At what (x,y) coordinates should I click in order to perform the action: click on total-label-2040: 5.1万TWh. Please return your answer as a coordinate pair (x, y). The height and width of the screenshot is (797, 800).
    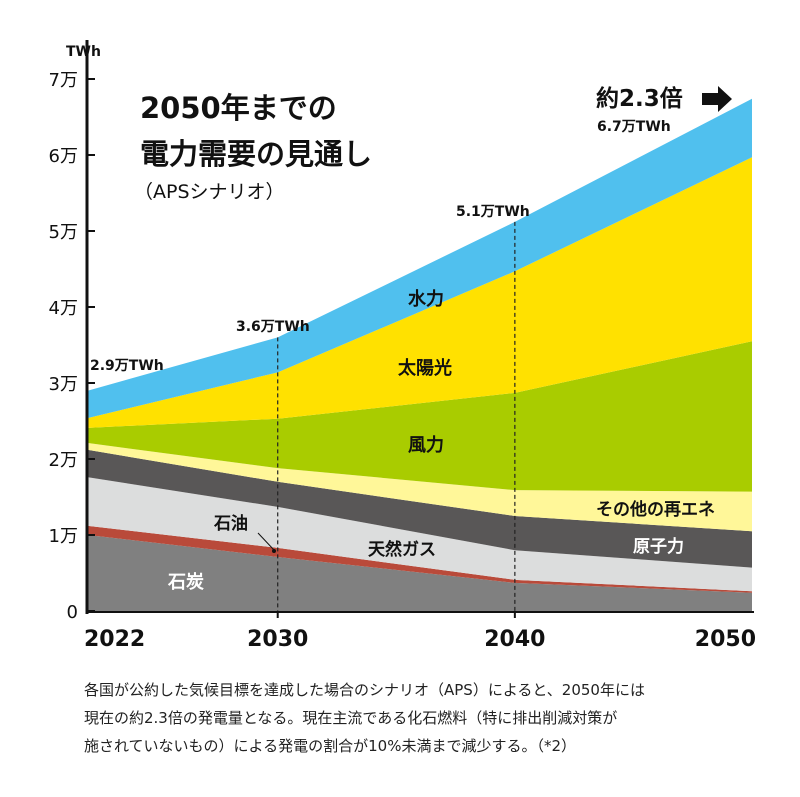
    Looking at the image, I should click on (493, 212).